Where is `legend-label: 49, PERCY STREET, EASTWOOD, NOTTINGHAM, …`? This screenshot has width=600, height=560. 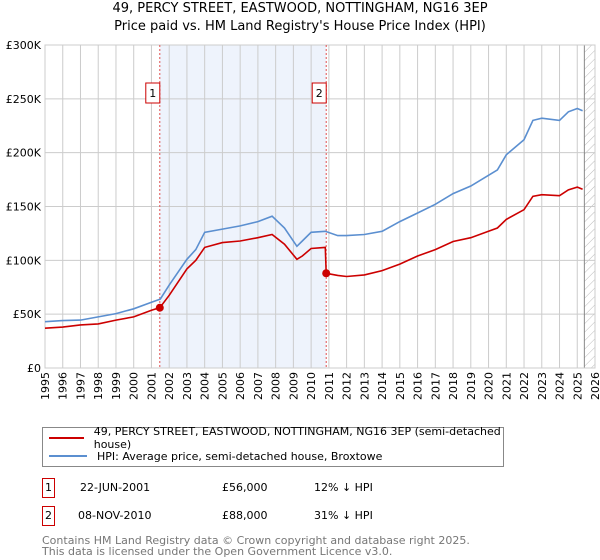 legend-label: 49, PERCY STREET, EASTWOOD, NOTTINGHAM, … is located at coordinates (297, 438).